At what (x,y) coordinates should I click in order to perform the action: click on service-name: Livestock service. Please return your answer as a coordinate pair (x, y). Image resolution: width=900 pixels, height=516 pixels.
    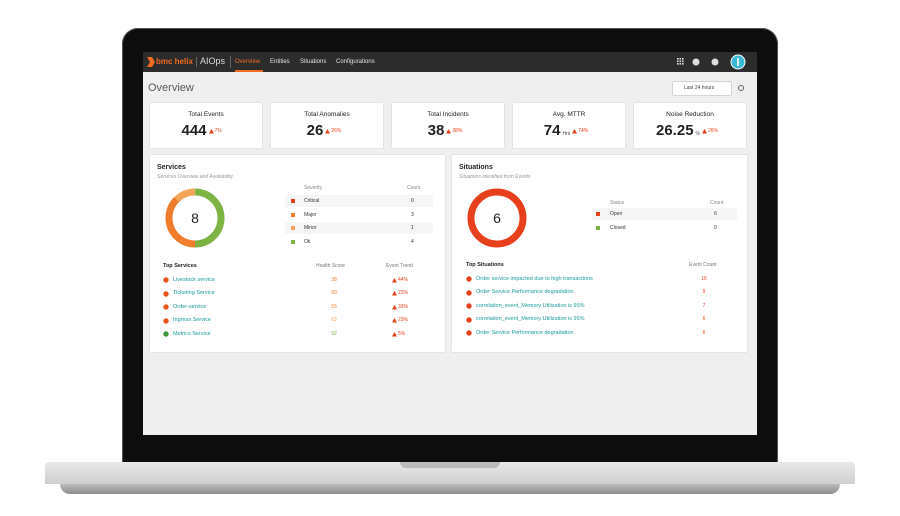
    Looking at the image, I should click on (194, 279).